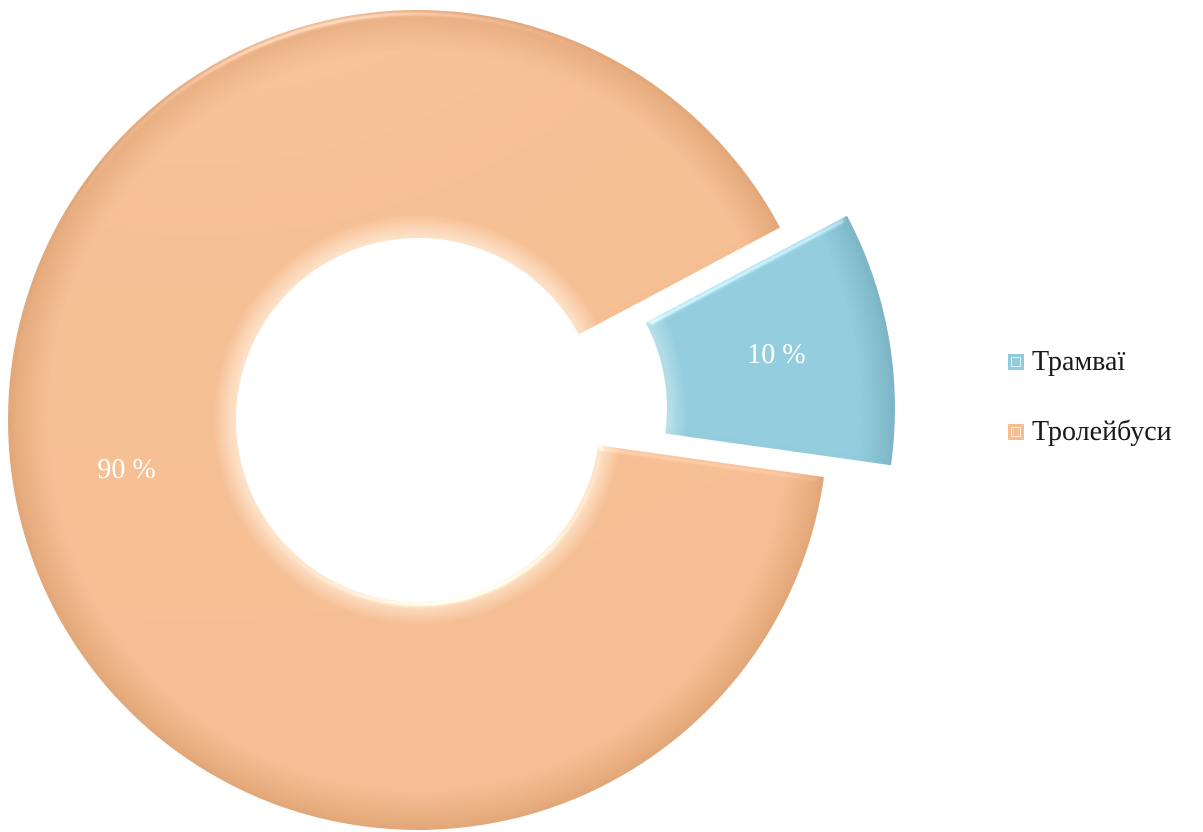 This screenshot has width=1203, height=832. I want to click on data-label-tram: 10 %, so click(776, 354).